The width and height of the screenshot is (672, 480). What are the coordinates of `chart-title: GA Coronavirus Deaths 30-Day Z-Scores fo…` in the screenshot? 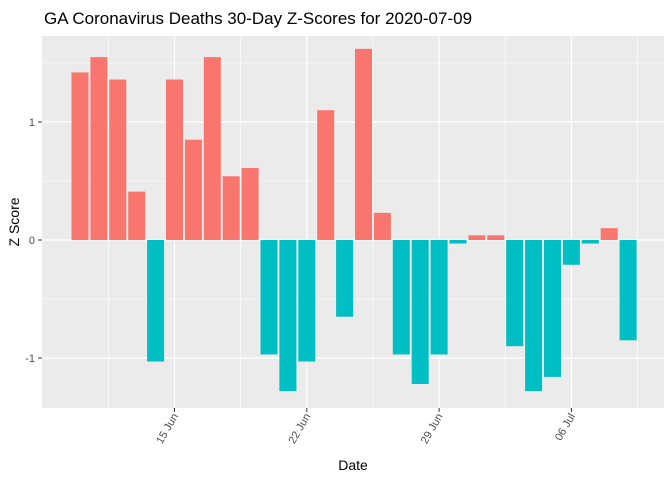 It's located at (258, 18).